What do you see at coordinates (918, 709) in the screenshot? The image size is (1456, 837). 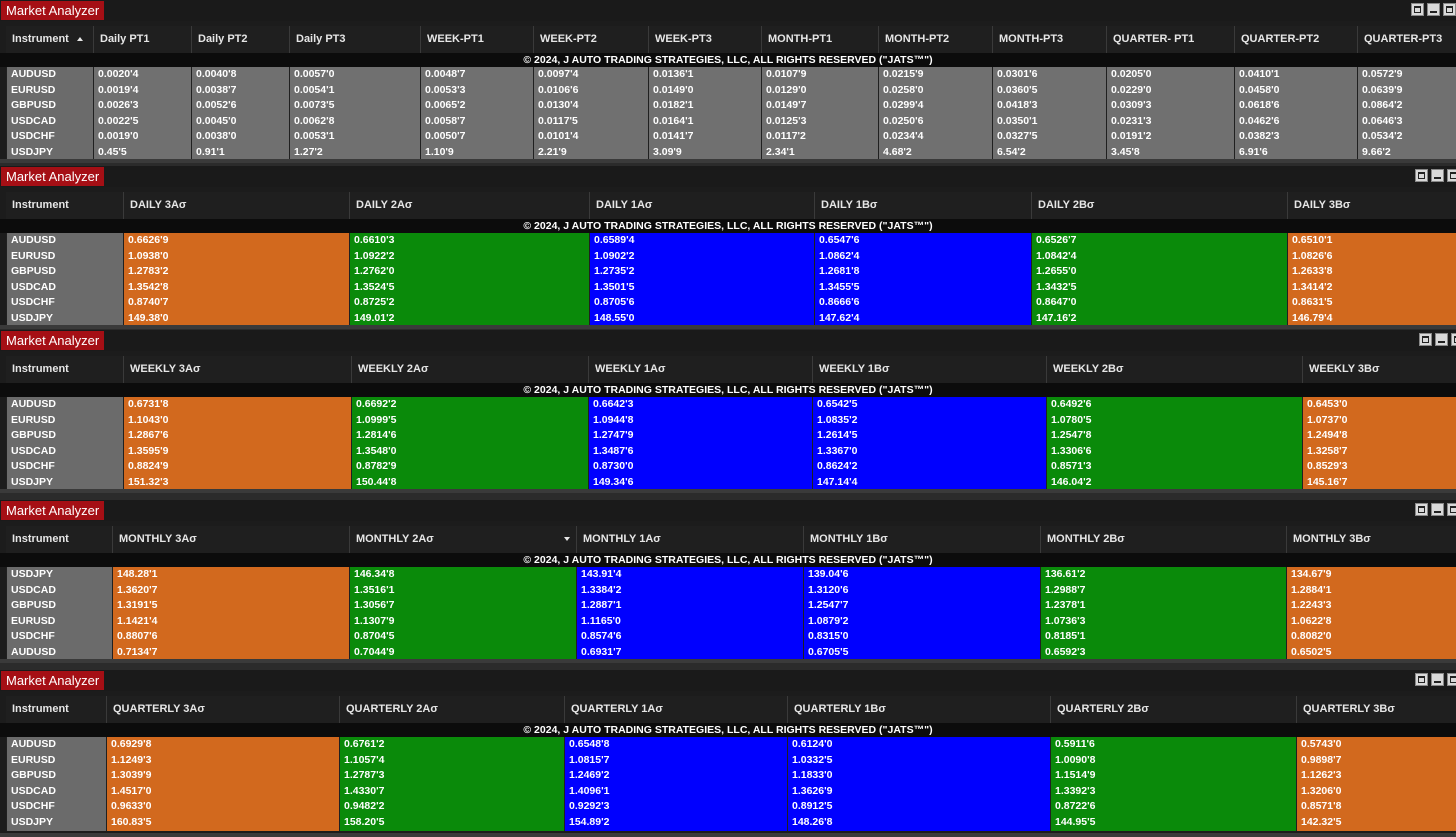 I see `column-header: QUARTERLY 1Bσ` at bounding box center [918, 709].